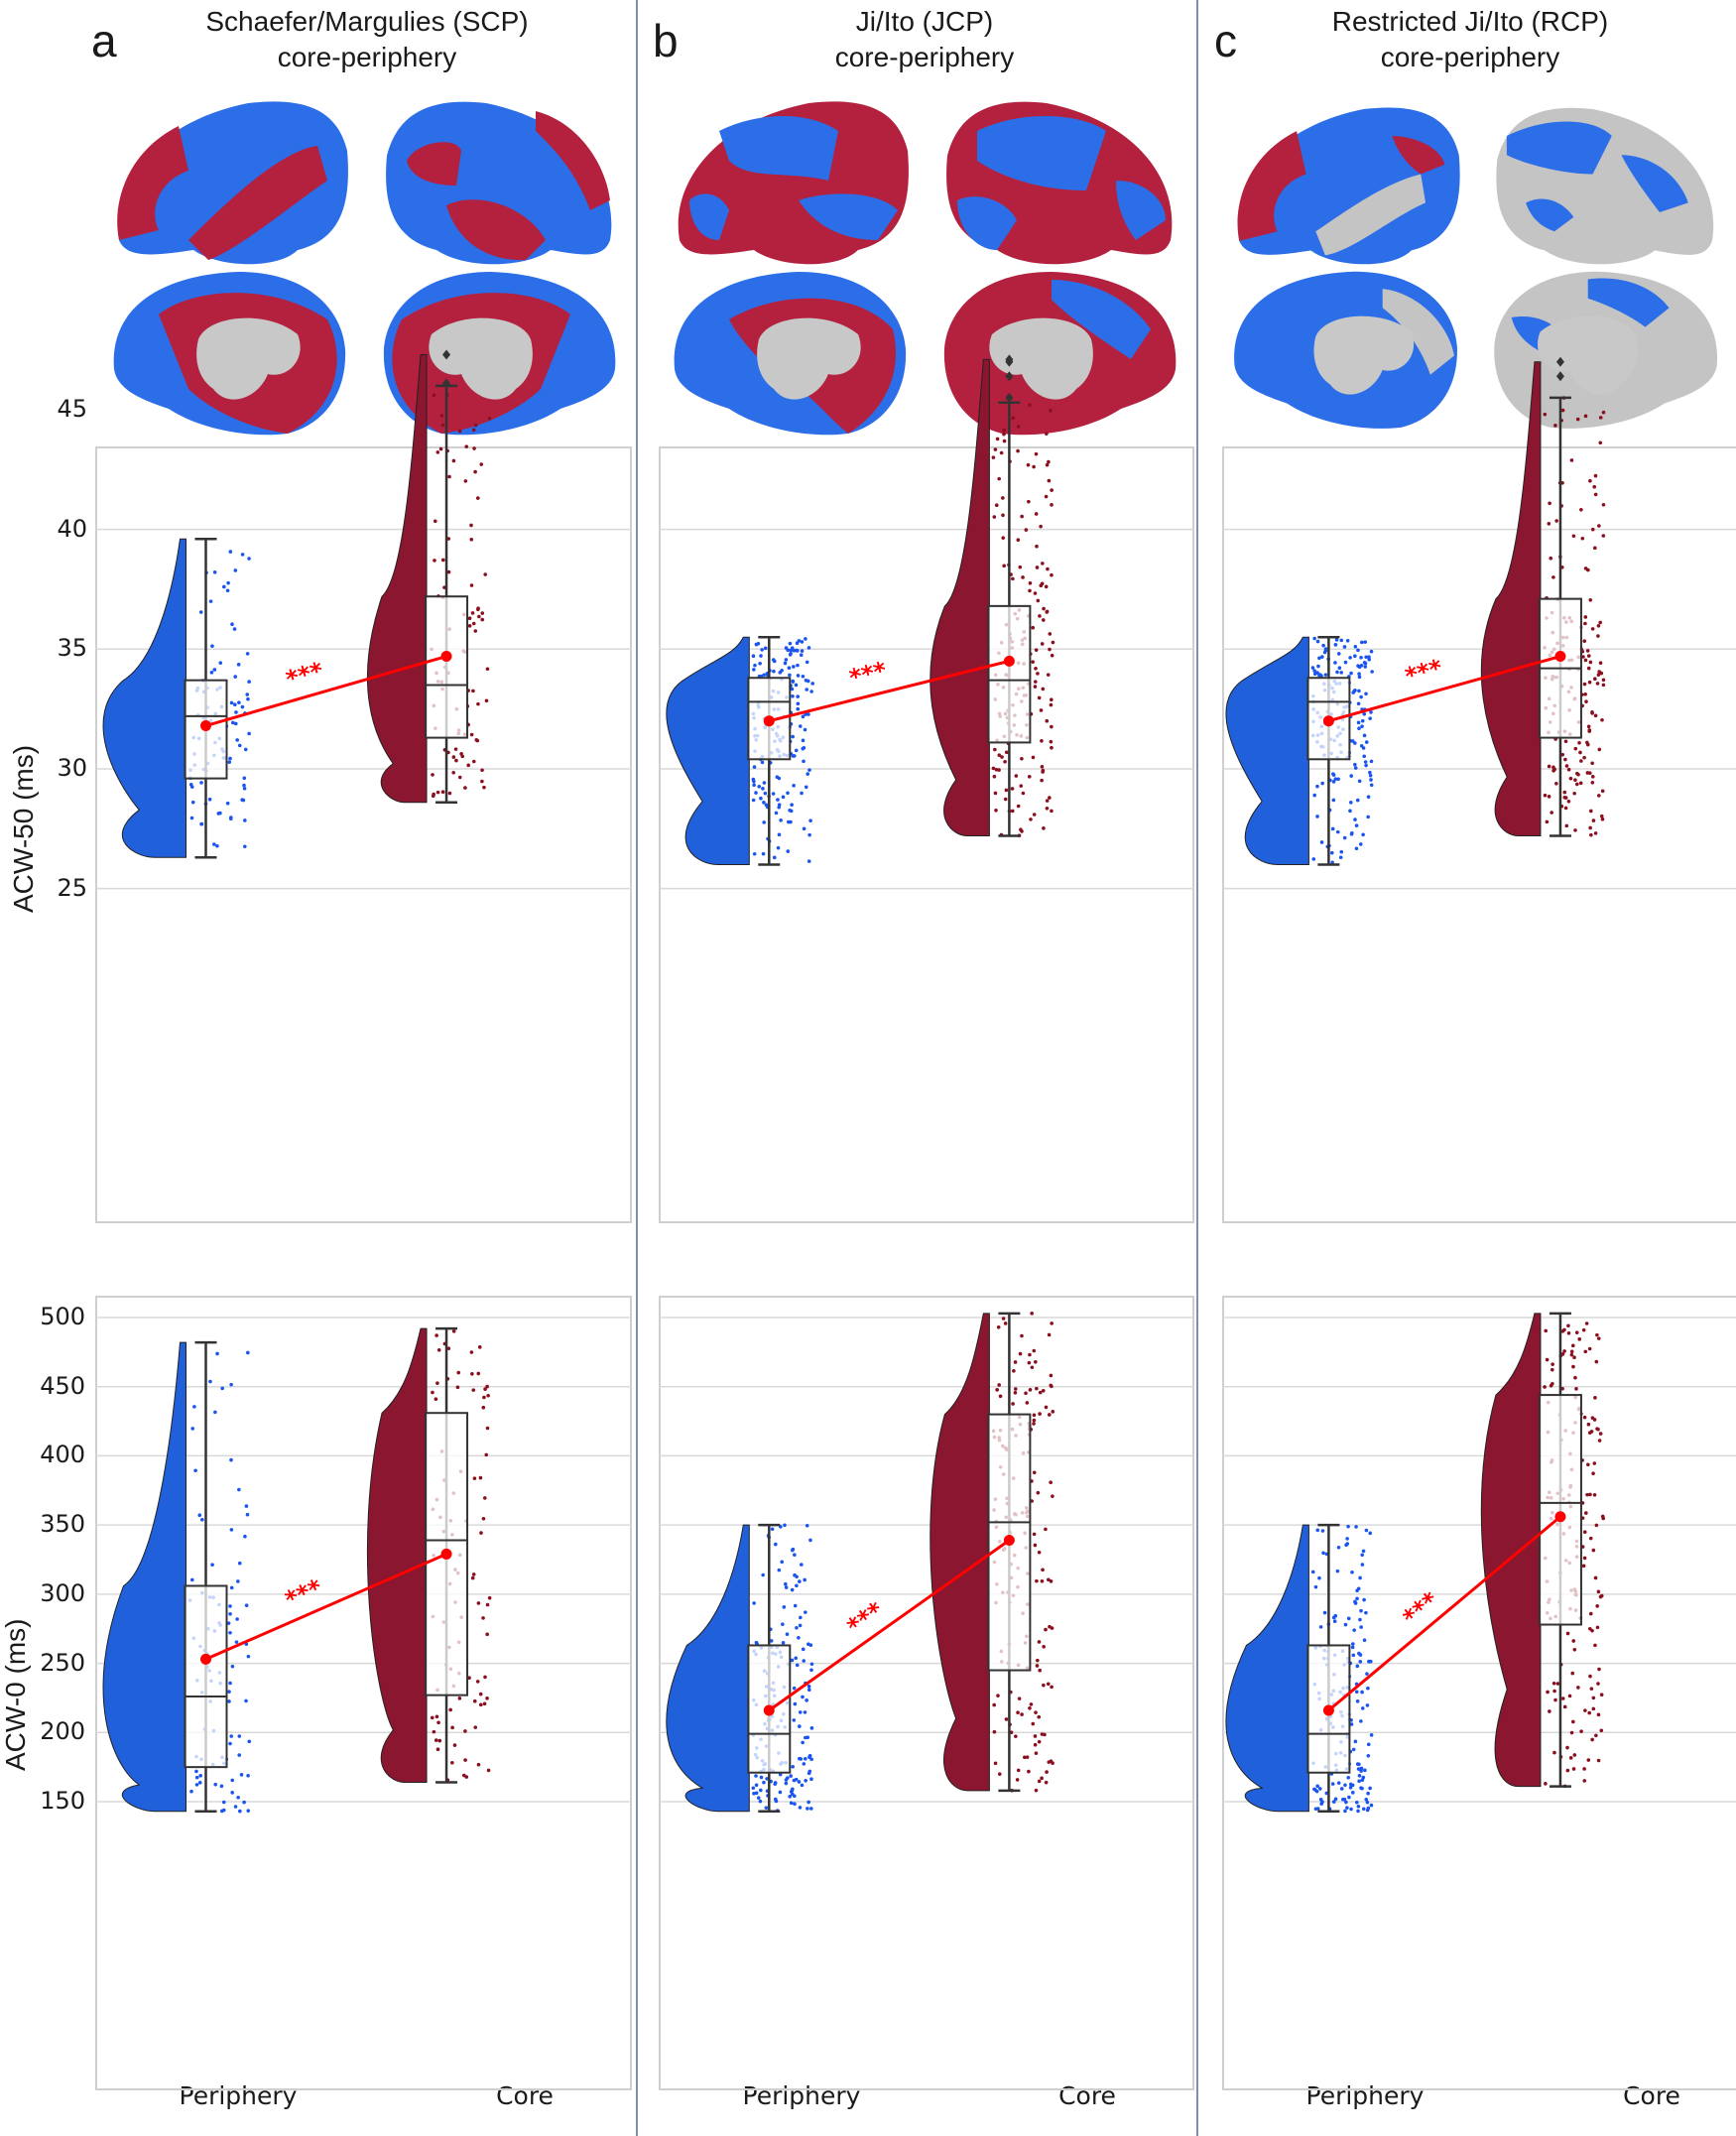 Image resolution: width=1736 pixels, height=2136 pixels. What do you see at coordinates (72, 528) in the screenshot?
I see `top-y-tick: 40` at bounding box center [72, 528].